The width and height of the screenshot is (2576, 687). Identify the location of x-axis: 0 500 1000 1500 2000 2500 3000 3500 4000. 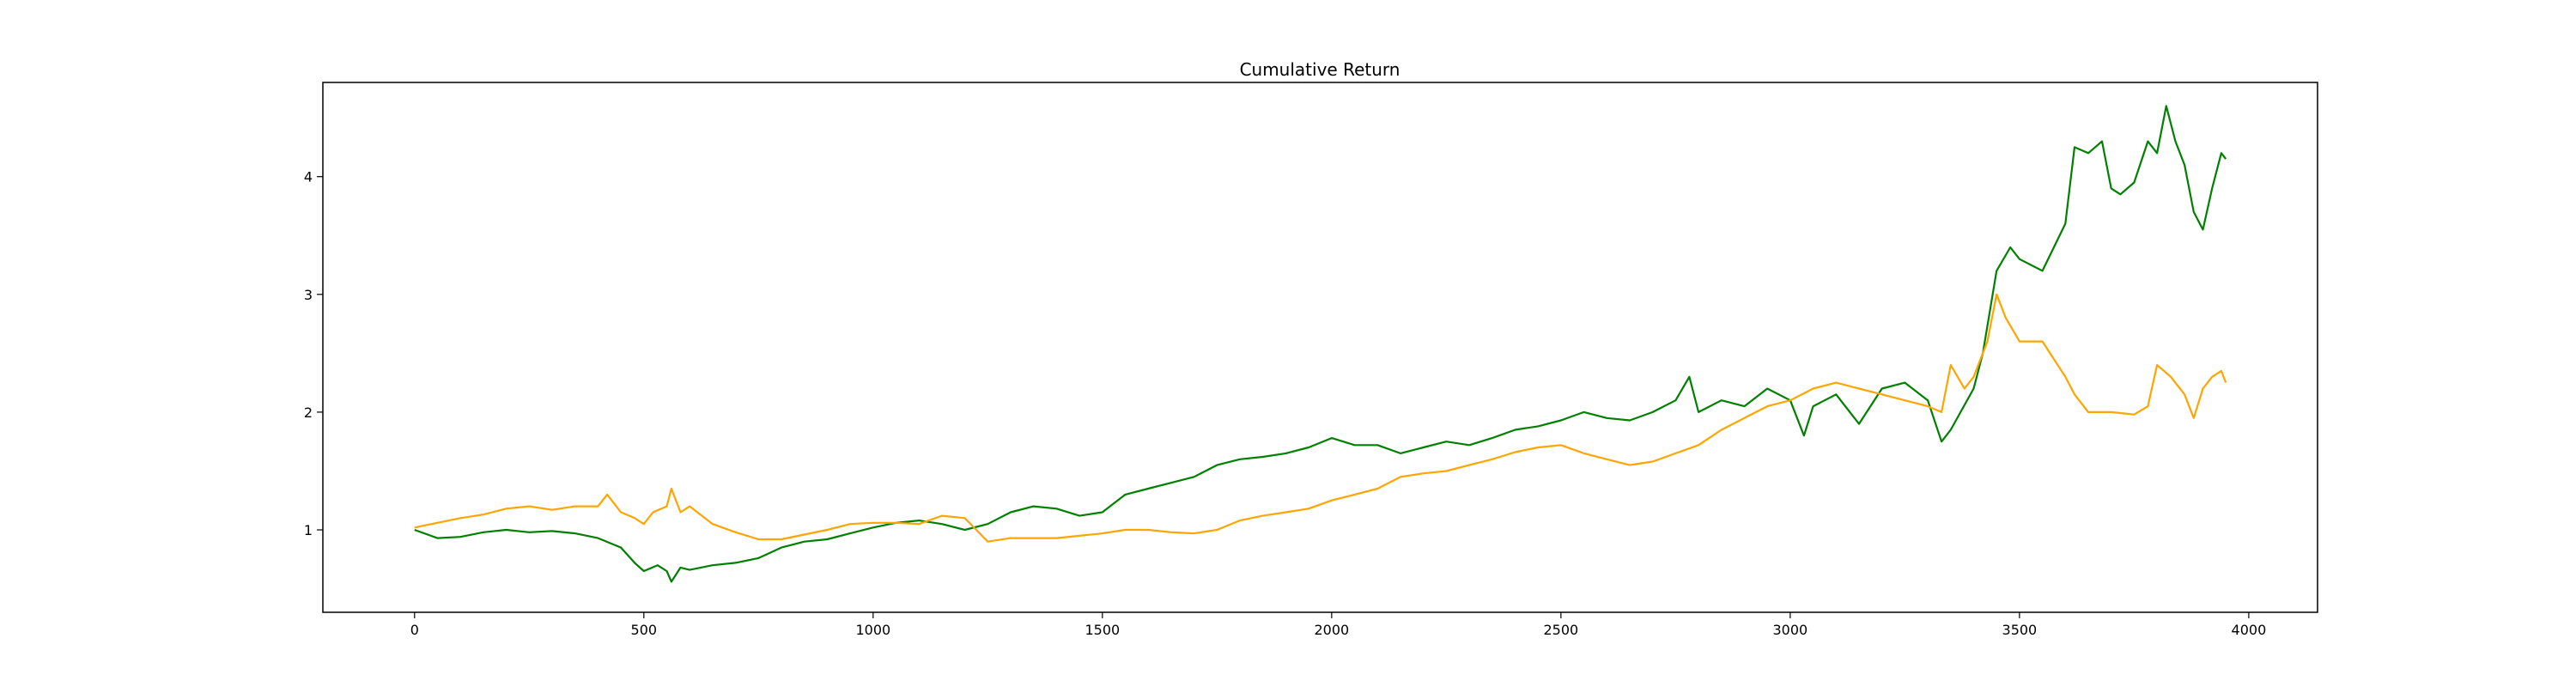
(1338, 625).